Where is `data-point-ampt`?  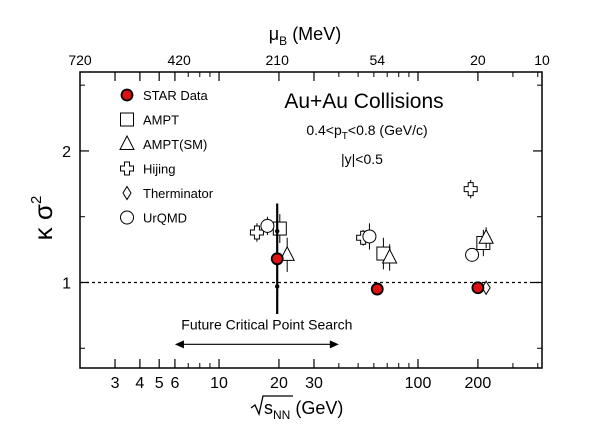 data-point-ampt is located at coordinates (279, 228).